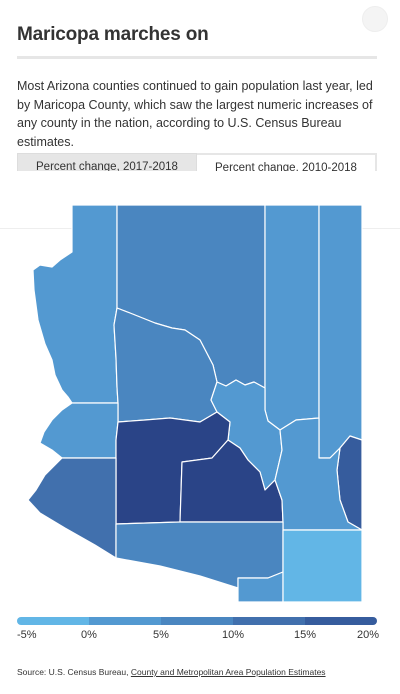 The image size is (400, 694). Describe the element at coordinates (340, 331) in the screenshot. I see `county-apache` at that location.